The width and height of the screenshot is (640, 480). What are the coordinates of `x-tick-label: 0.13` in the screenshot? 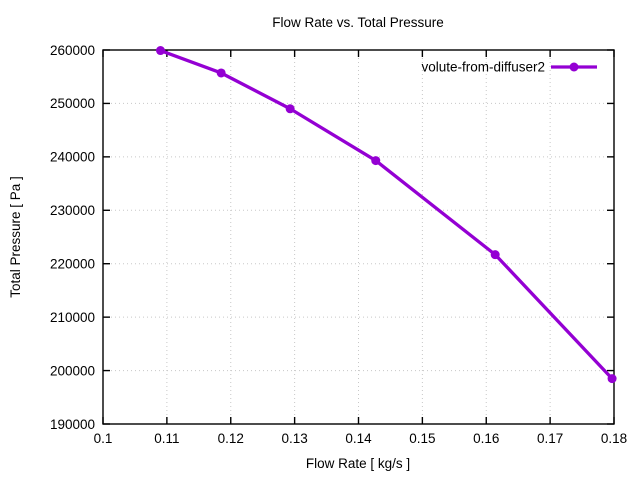 It's located at (294, 438).